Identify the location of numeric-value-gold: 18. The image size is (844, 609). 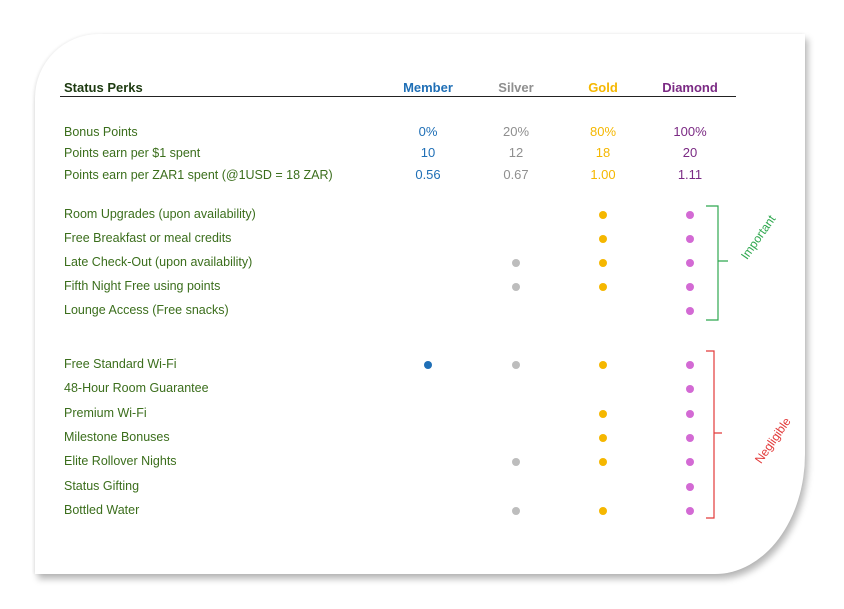
(603, 152).